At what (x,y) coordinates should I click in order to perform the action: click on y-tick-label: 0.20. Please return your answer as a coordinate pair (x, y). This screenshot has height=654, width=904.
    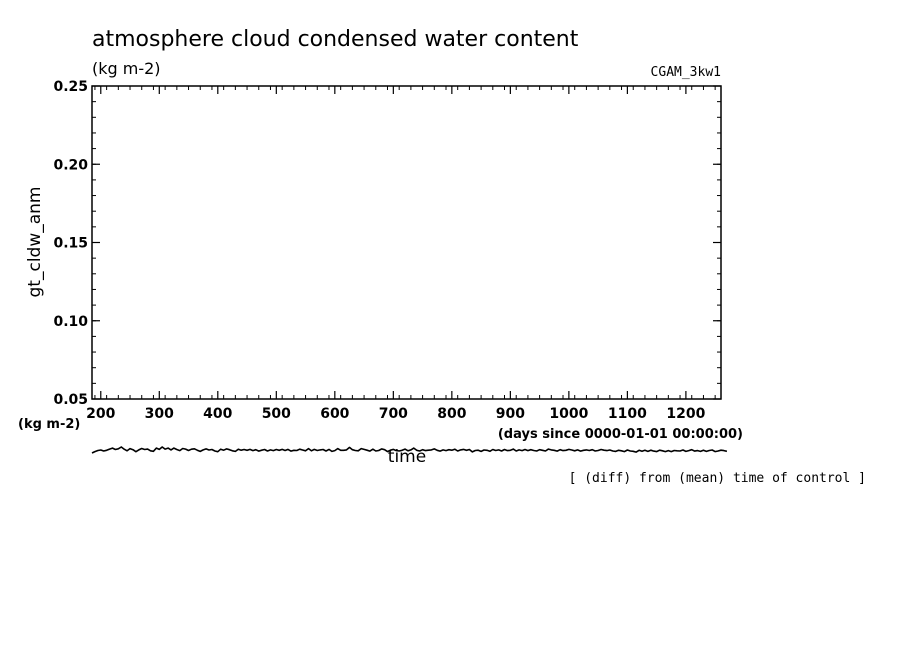
    Looking at the image, I should click on (70, 165).